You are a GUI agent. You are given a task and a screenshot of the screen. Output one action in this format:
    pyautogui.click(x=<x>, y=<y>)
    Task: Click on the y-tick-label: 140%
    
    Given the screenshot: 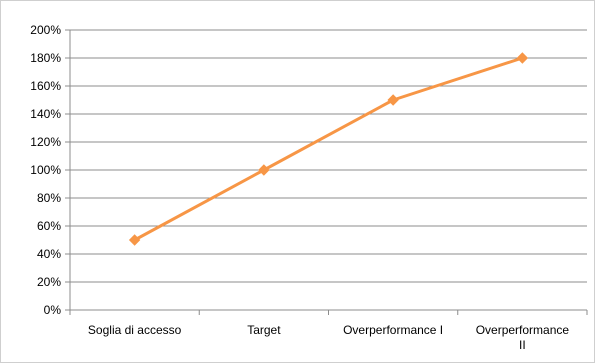 What is the action you would take?
    pyautogui.click(x=45, y=114)
    